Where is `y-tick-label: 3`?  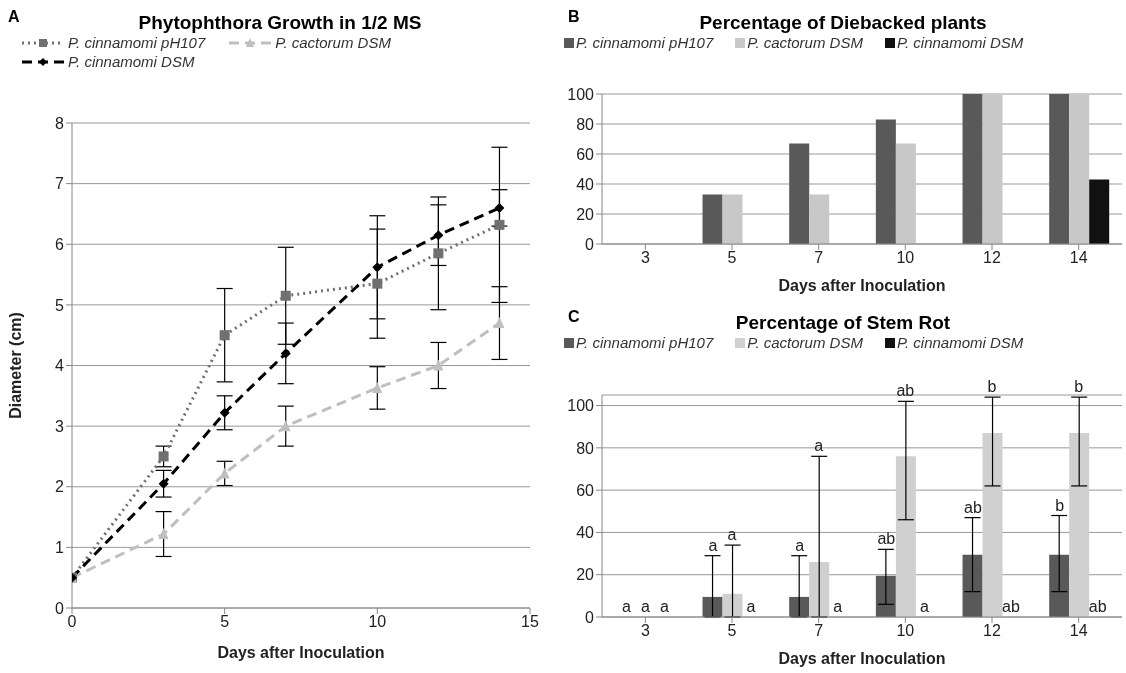
y-tick-label: 3 is located at coordinates (60, 426).